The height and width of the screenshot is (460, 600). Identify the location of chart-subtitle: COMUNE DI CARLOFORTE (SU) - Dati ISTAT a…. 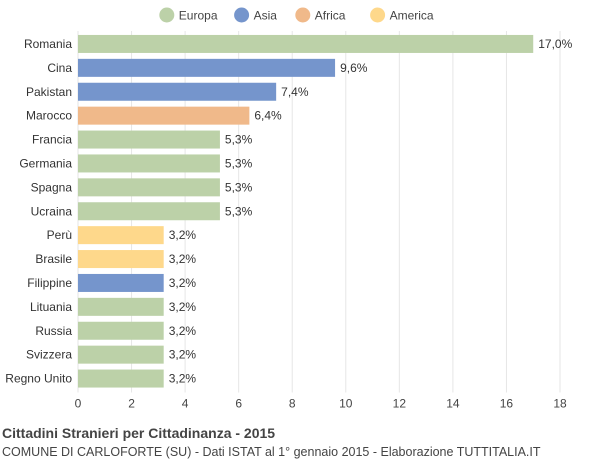
(271, 452).